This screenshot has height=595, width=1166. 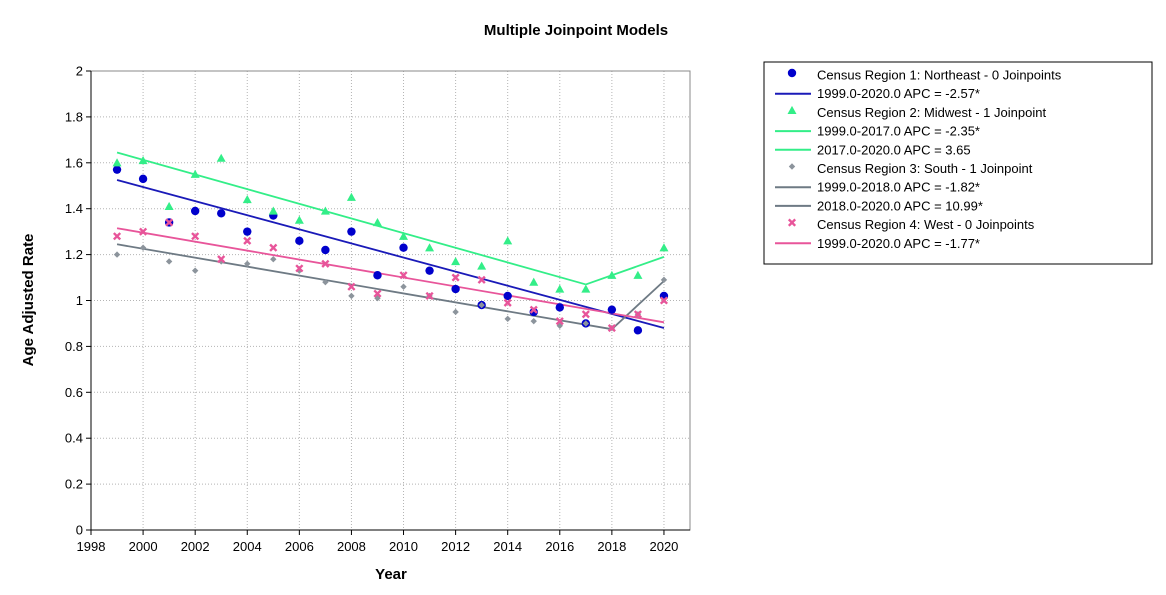 What do you see at coordinates (792, 222) in the screenshot?
I see `legend-marker-stroke` at bounding box center [792, 222].